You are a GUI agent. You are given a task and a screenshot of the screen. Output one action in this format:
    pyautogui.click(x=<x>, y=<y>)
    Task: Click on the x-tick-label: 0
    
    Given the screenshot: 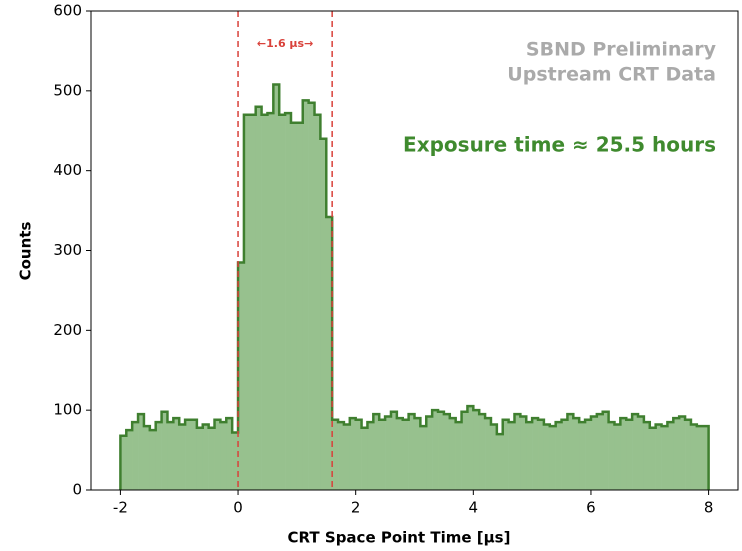 What is the action you would take?
    pyautogui.click(x=238, y=508)
    